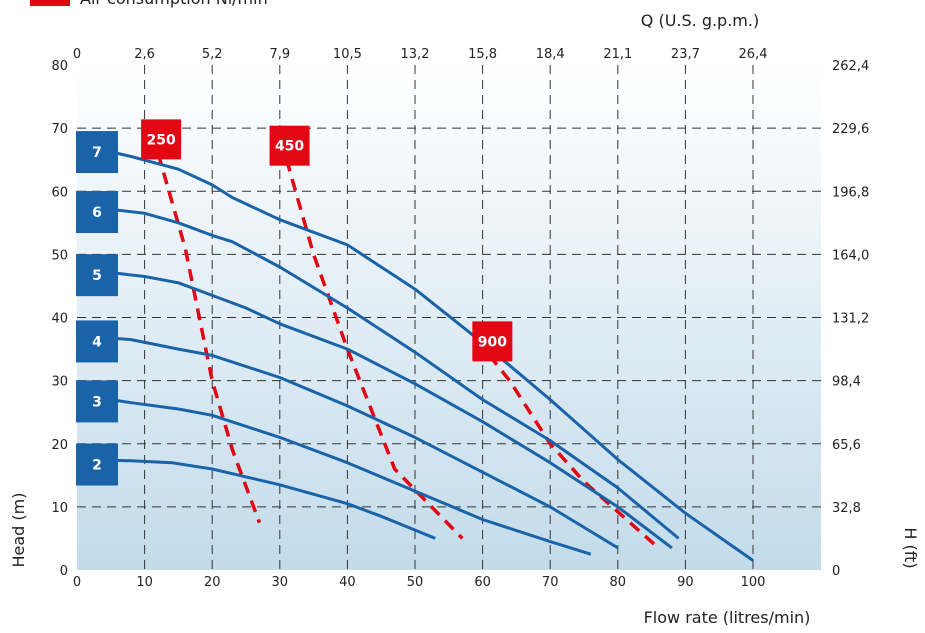 The image size is (925, 633). Describe the element at coordinates (144, 54) in the screenshot. I see `x2-tick-label: 2,6` at that location.